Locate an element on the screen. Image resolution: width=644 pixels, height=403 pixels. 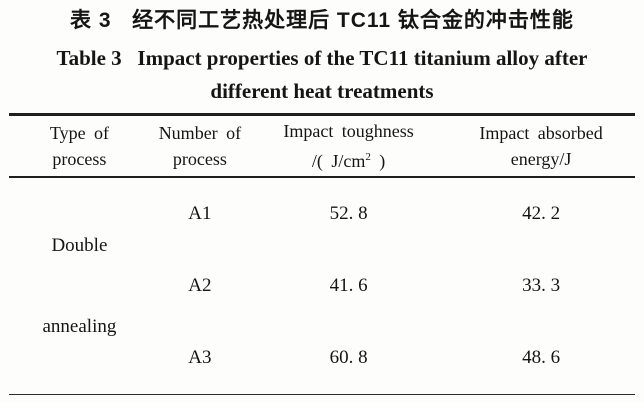
table-caption-chinese: 表 3 经不同工艺热处理后 TC11 钛合金的冲击性能 is located at coordinates (322, 20).